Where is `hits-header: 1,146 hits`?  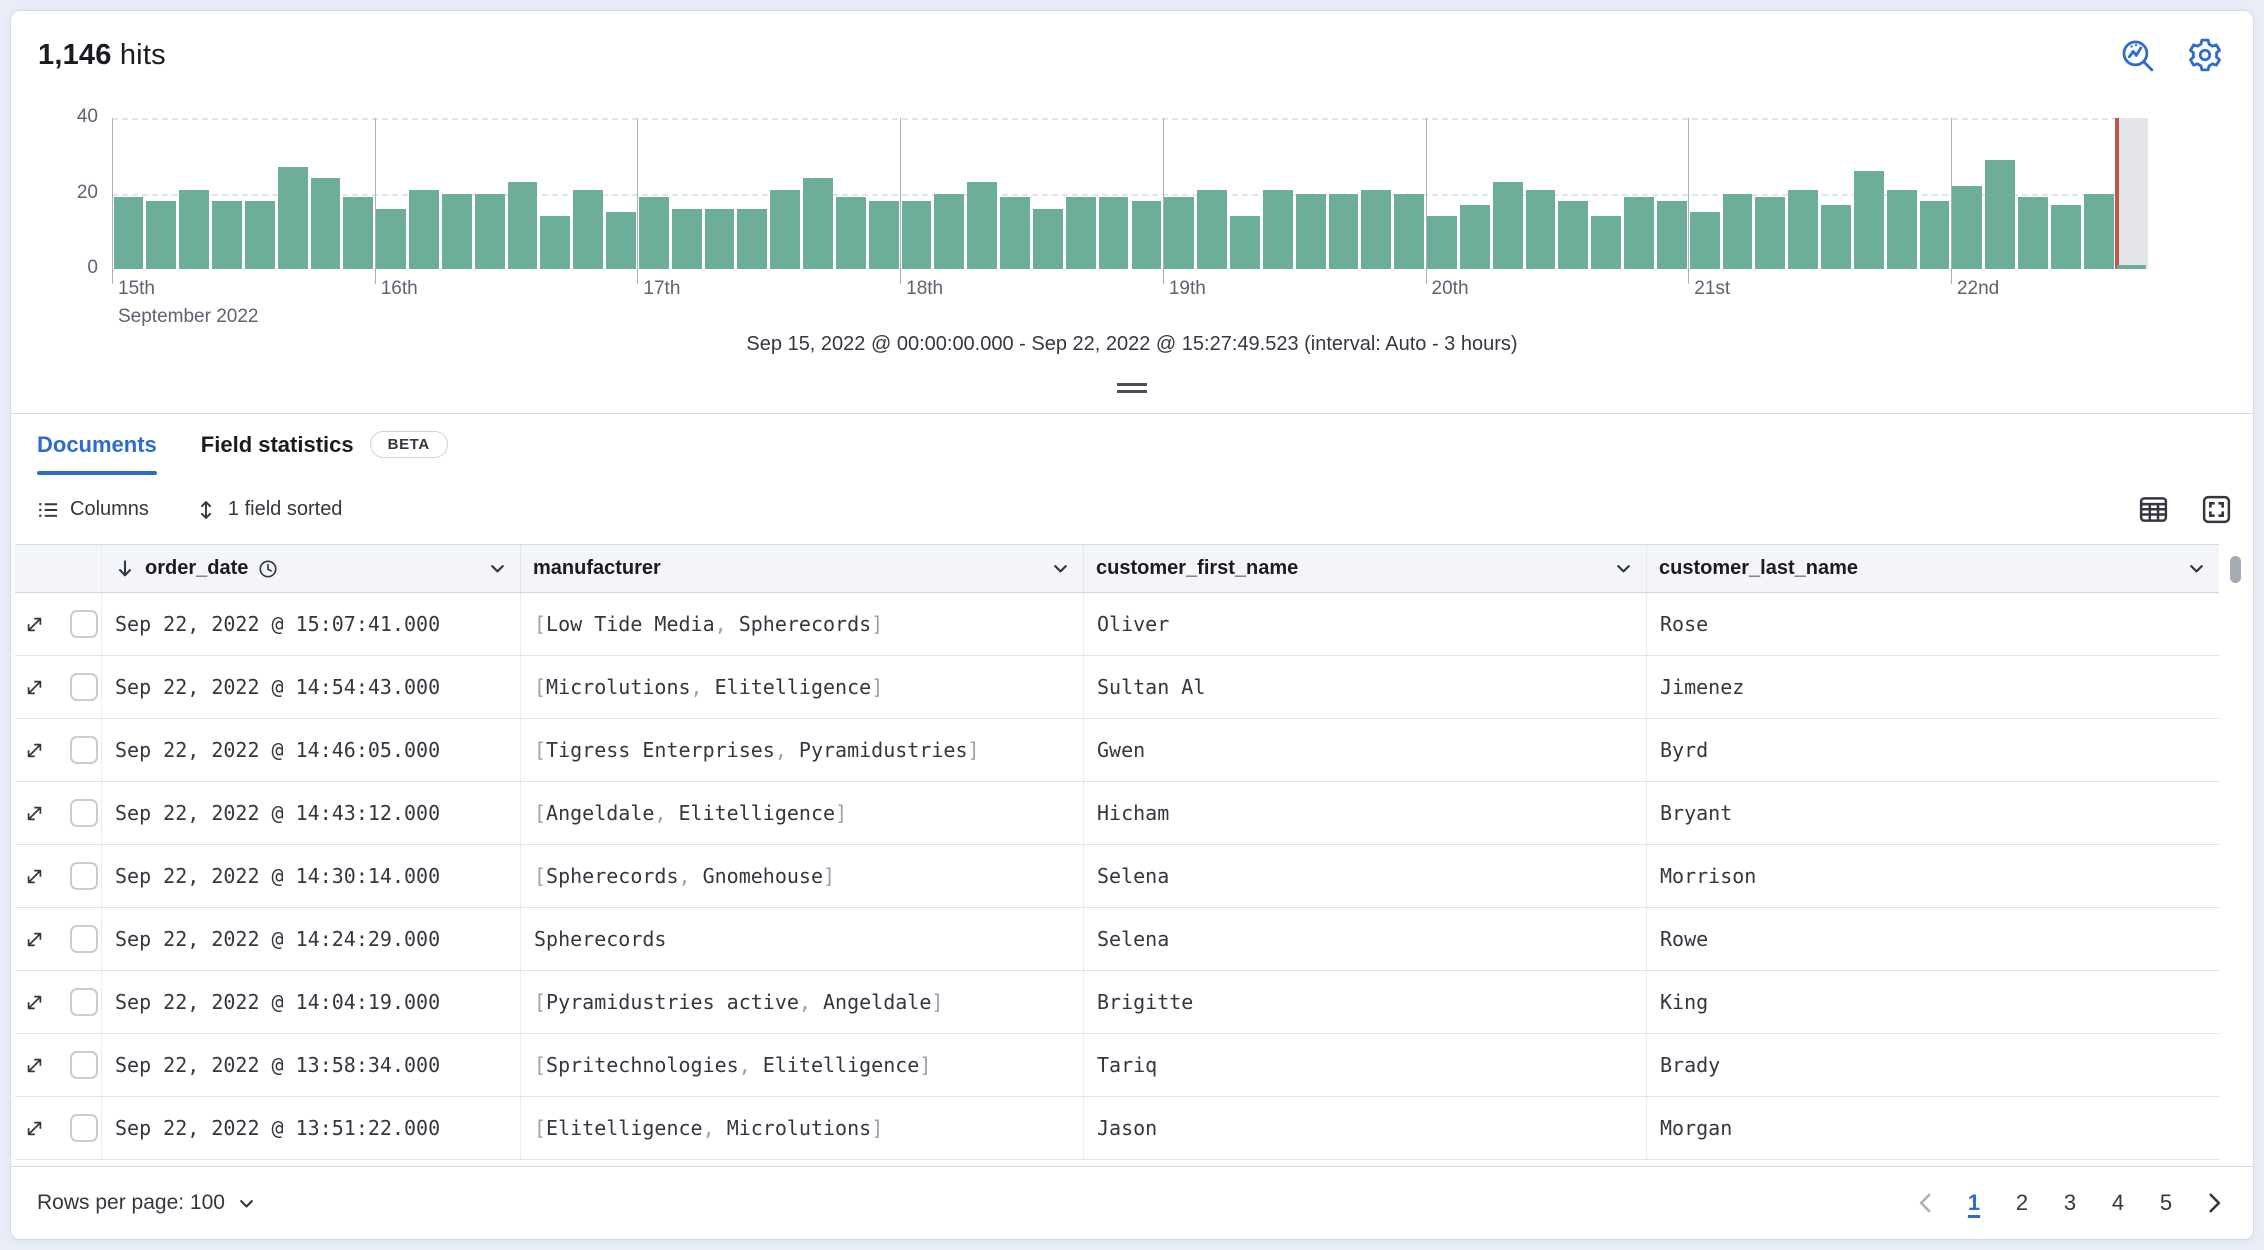 hits-header: 1,146 hits is located at coordinates (1130, 55).